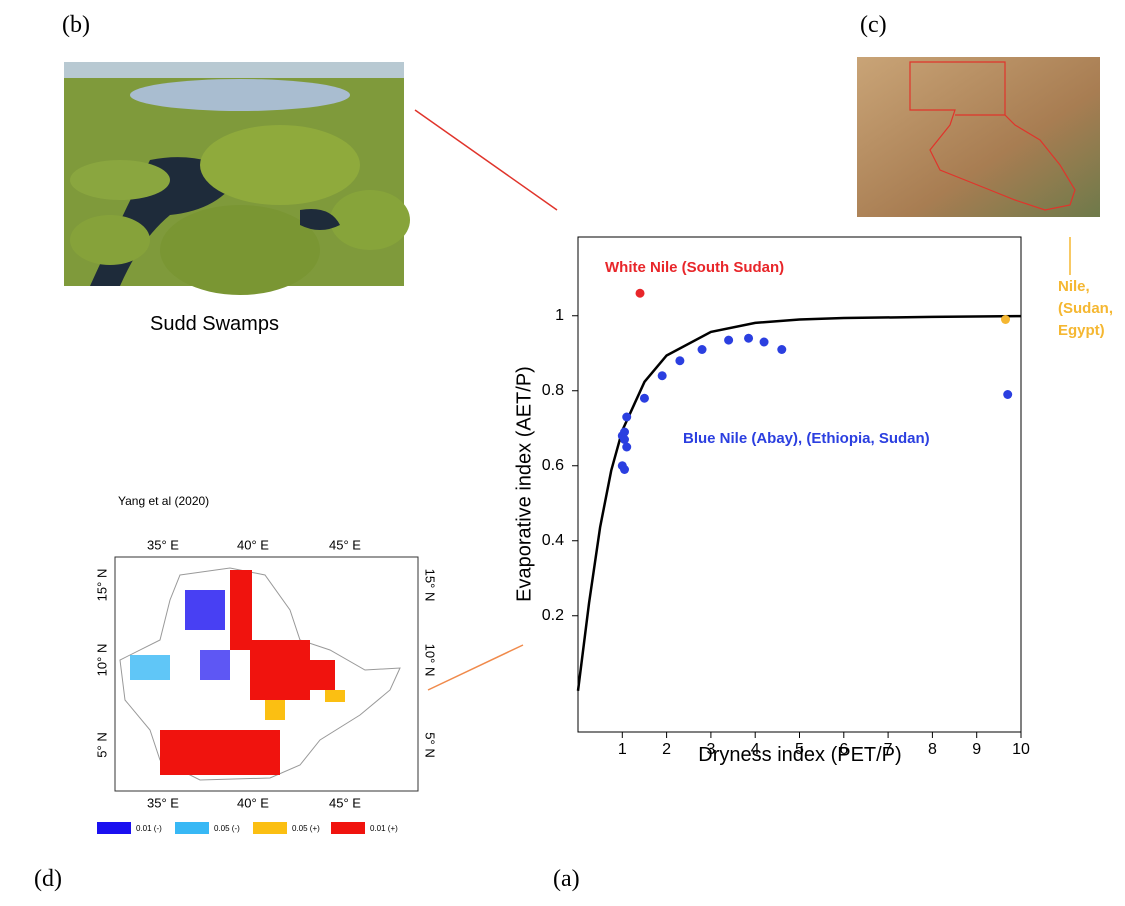 The image size is (1125, 906). Describe the element at coordinates (806, 438) in the screenshot. I see `annotation: Blue Nile (Abay), (Ethiopia, Sudan)` at that location.